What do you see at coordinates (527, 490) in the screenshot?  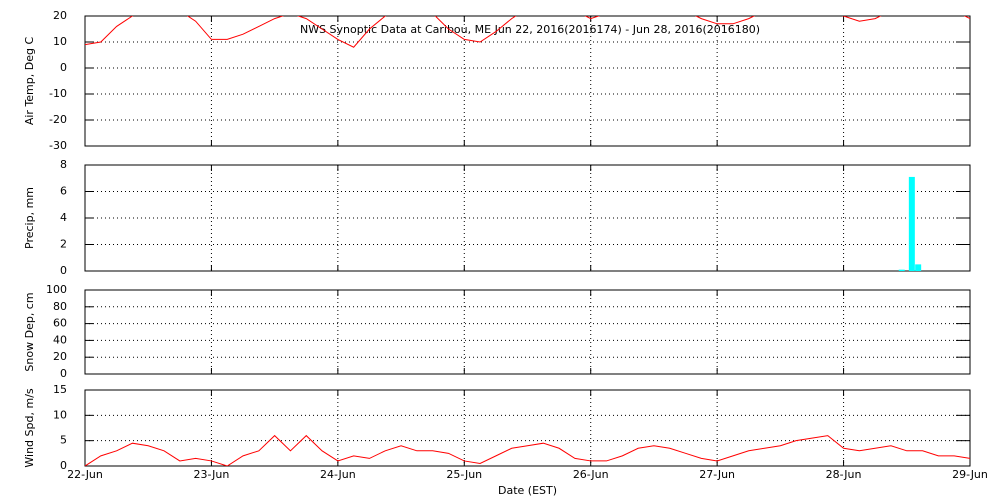 I see `x-axis-label: Date (EST)` at bounding box center [527, 490].